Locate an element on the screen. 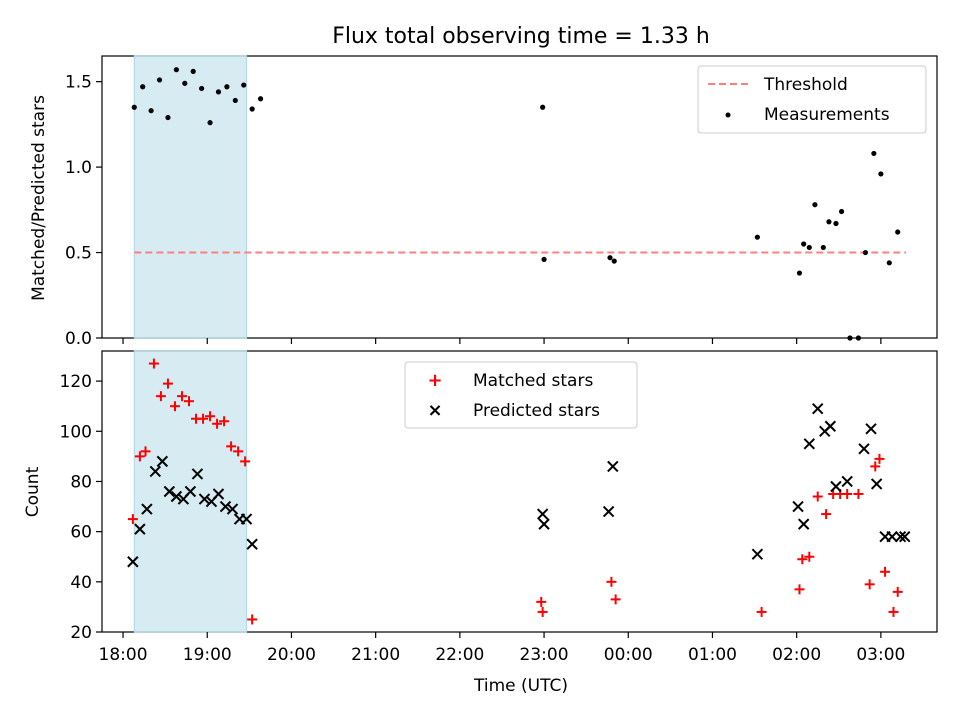  top-y-tick-label: 0.5 is located at coordinates (78, 254).